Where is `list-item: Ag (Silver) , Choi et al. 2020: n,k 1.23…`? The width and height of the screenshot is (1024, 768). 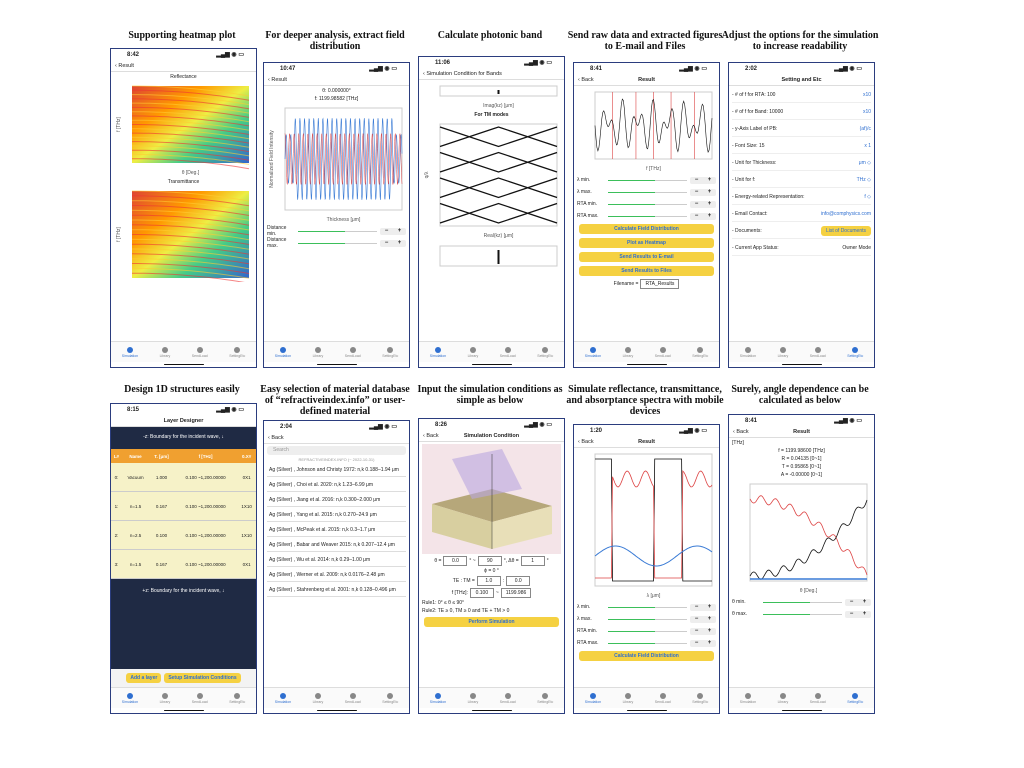 list-item: Ag (Silver) , Choi et al. 2020: n,k 1.23… is located at coordinates (336, 485).